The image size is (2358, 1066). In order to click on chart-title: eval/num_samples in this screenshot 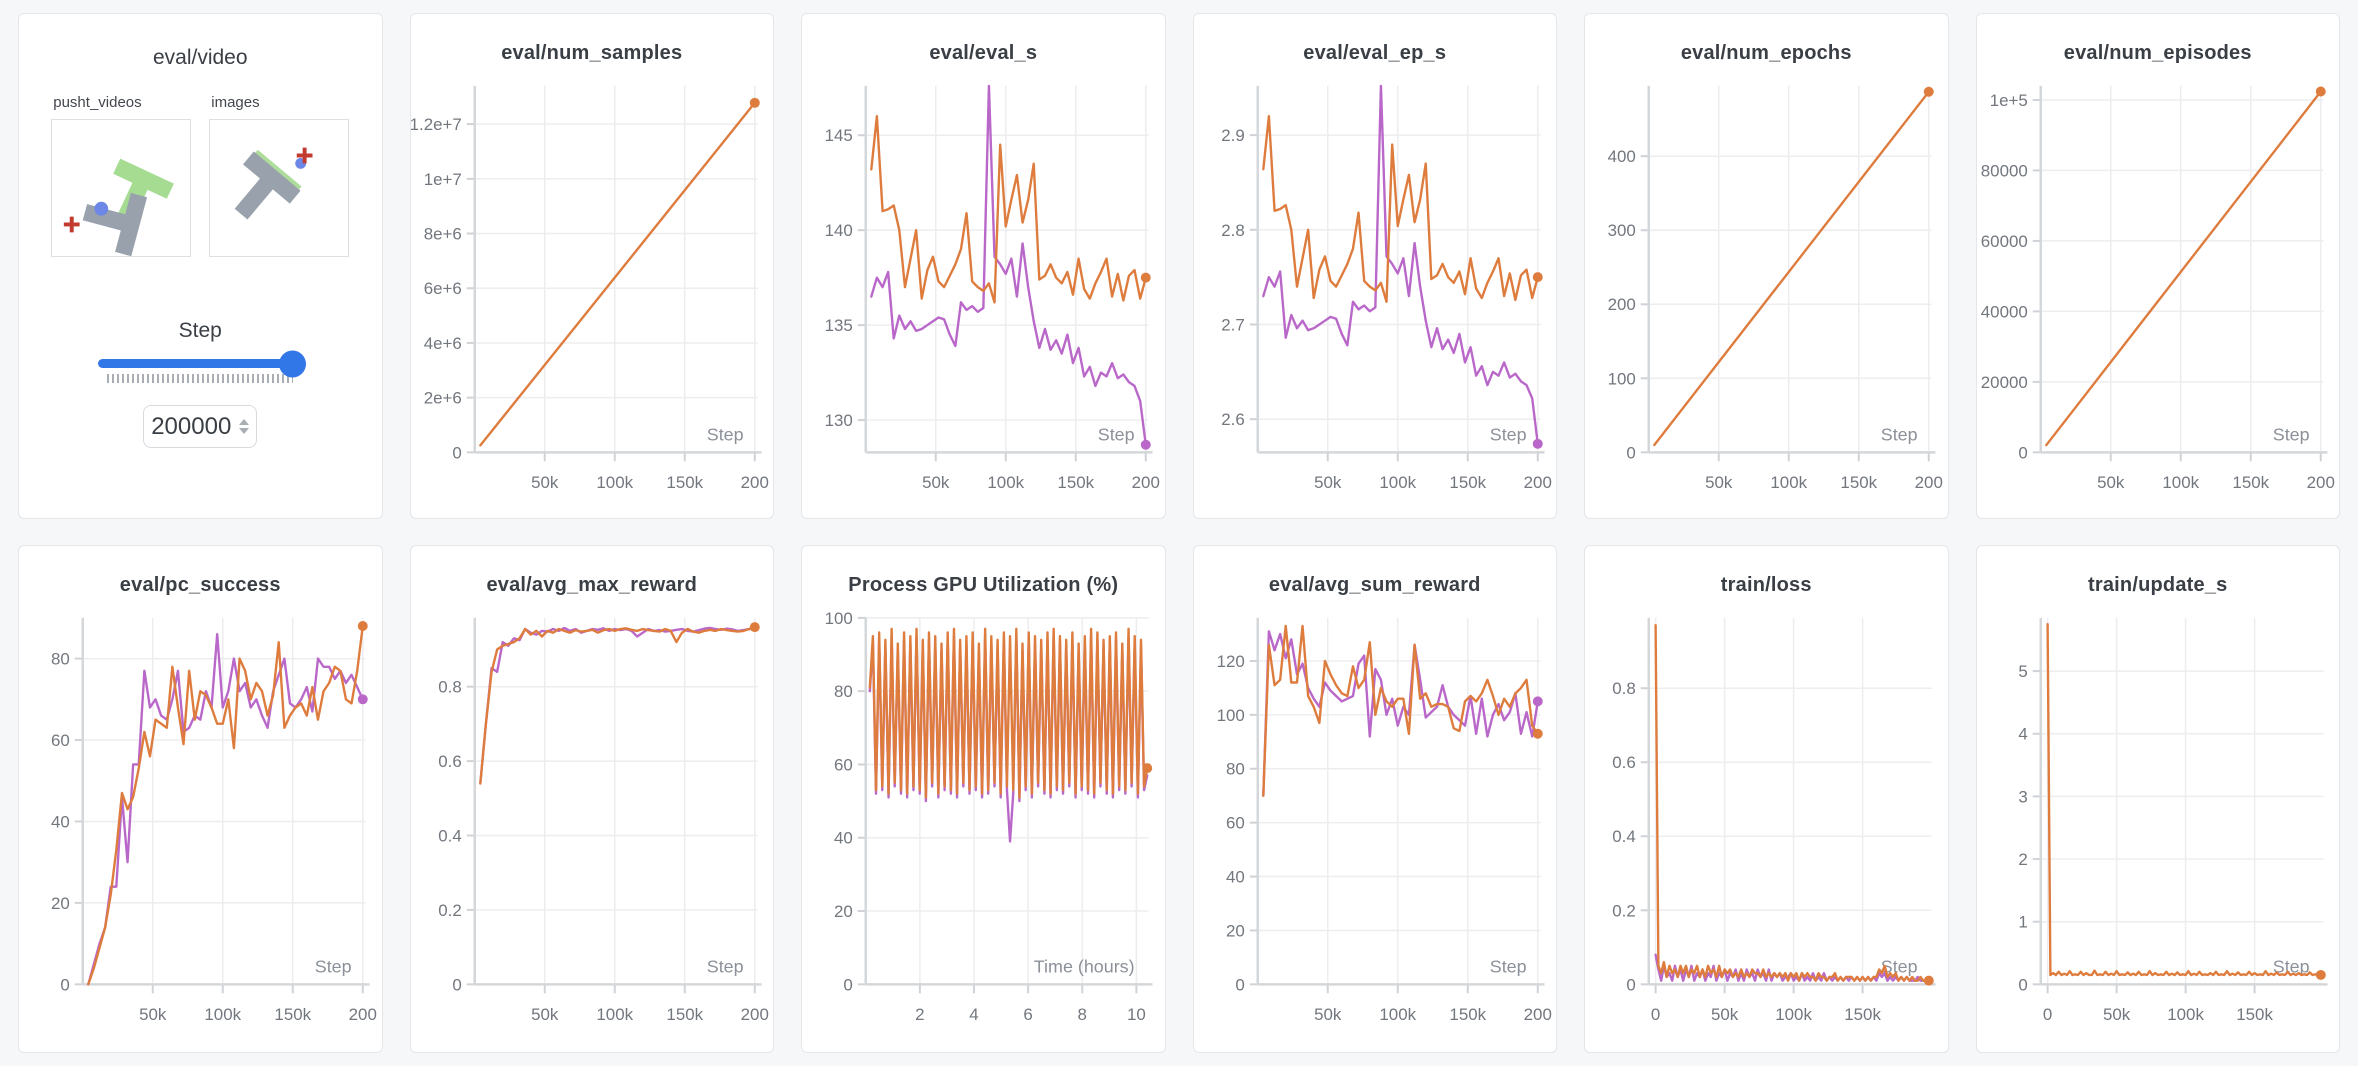, I will do `click(592, 53)`.